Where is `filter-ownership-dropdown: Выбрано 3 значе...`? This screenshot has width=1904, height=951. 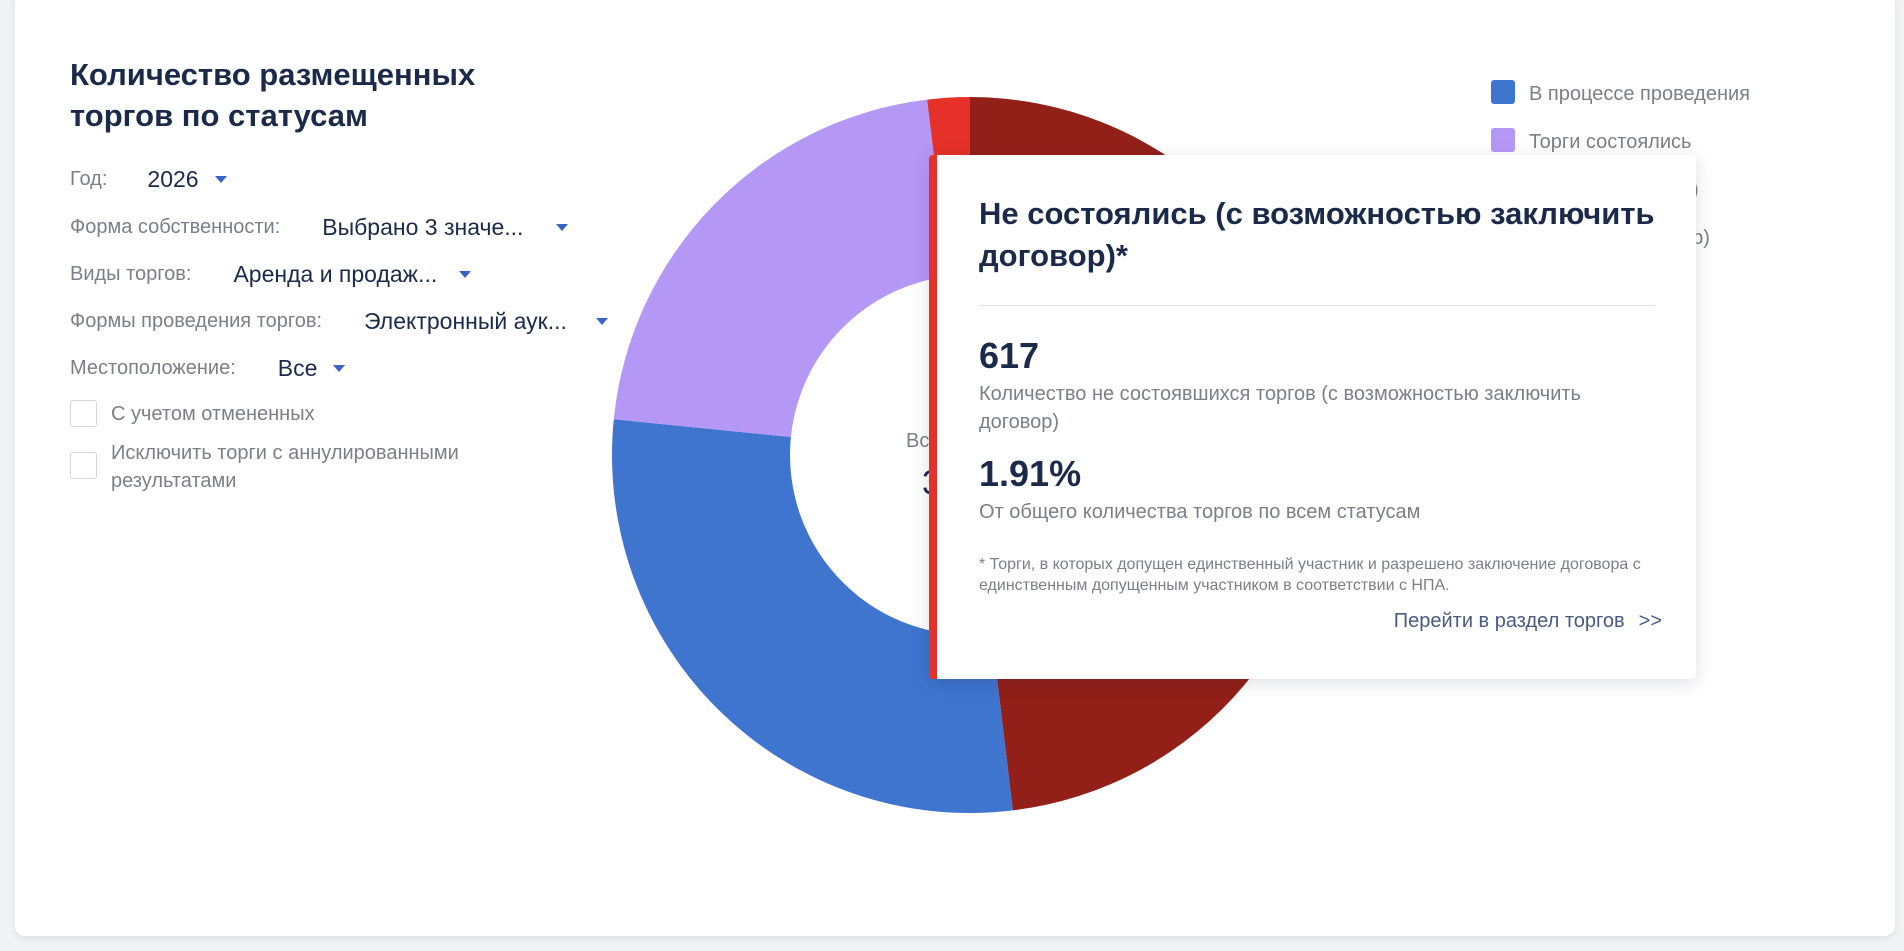 filter-ownership-dropdown: Выбрано 3 значе... is located at coordinates (423, 227).